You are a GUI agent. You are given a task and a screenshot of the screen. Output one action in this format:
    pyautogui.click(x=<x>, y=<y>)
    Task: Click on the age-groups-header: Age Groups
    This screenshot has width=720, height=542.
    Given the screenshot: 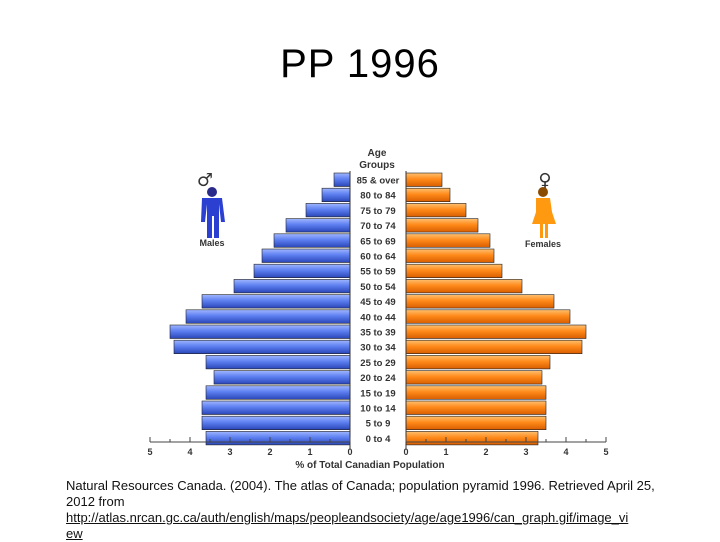 What is the action you would take?
    pyautogui.click(x=377, y=159)
    